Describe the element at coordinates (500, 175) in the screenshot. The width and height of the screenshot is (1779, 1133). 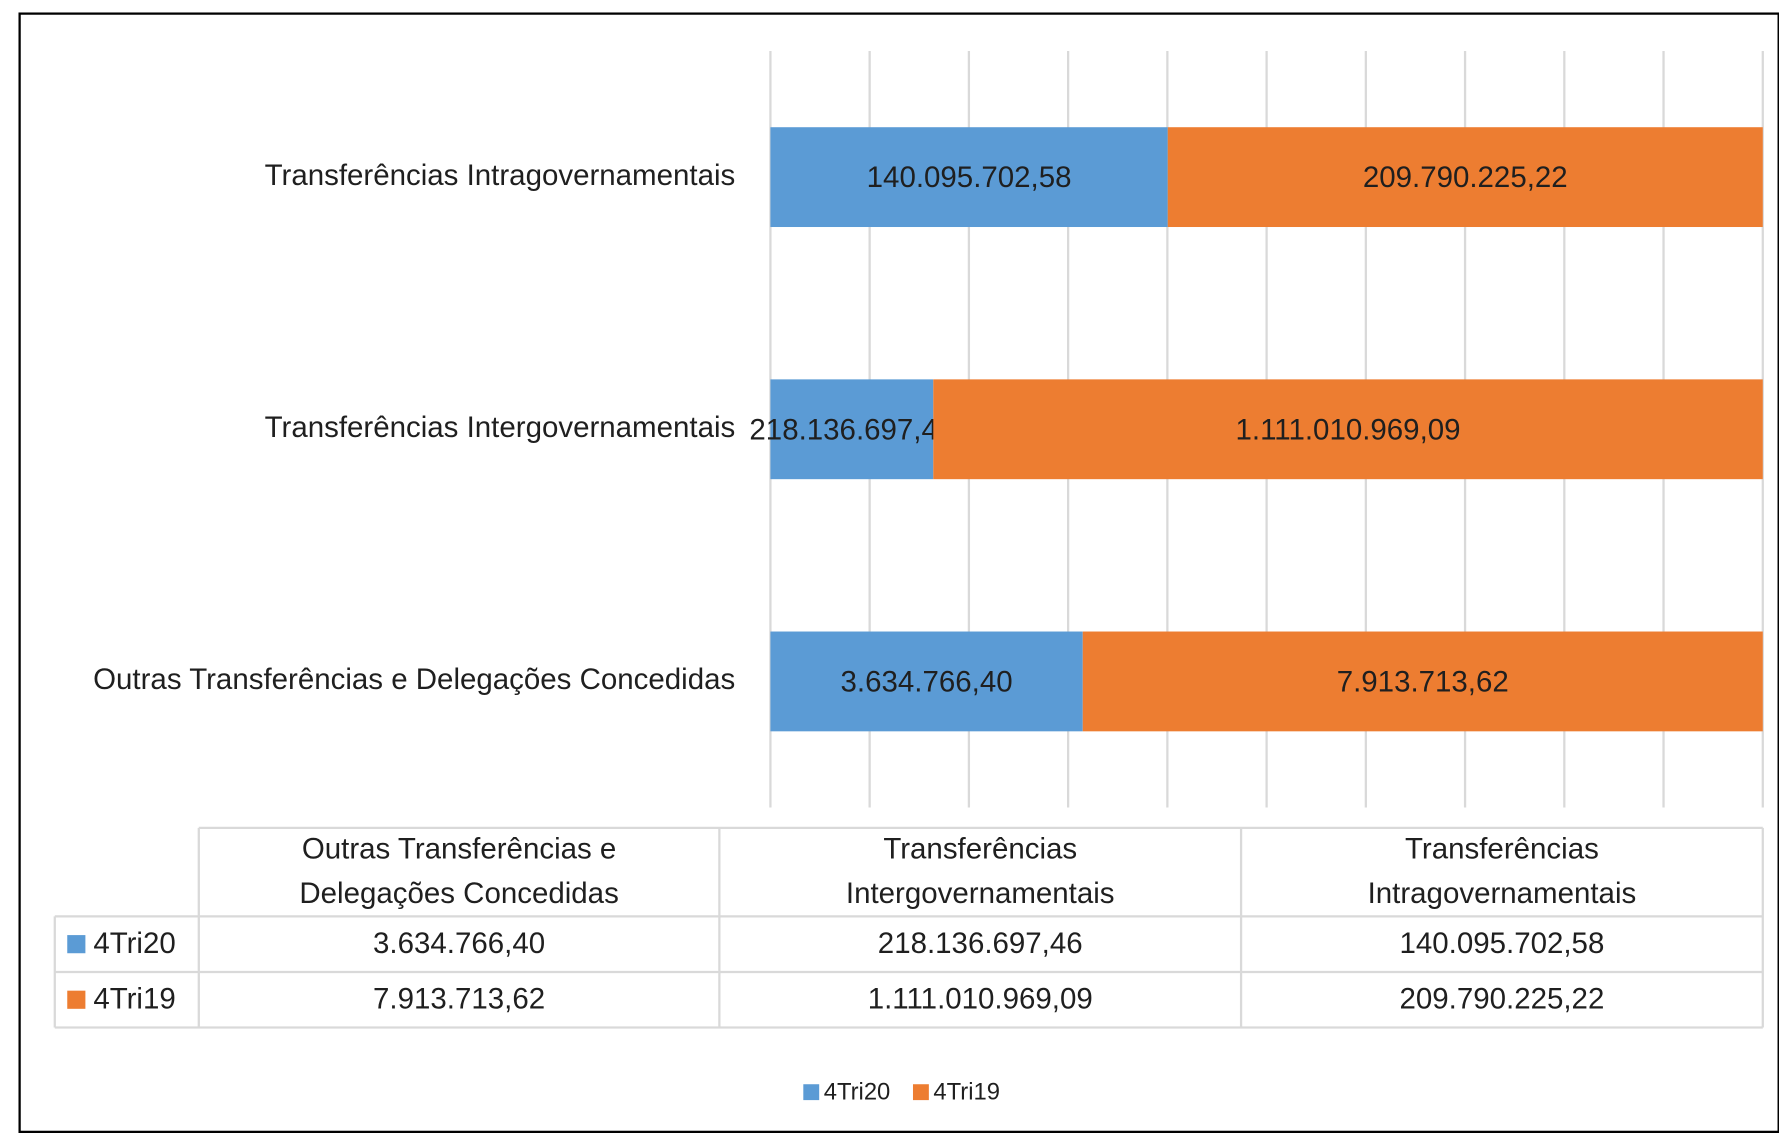
I see `category-label: Transferências Intragovernamentais` at that location.